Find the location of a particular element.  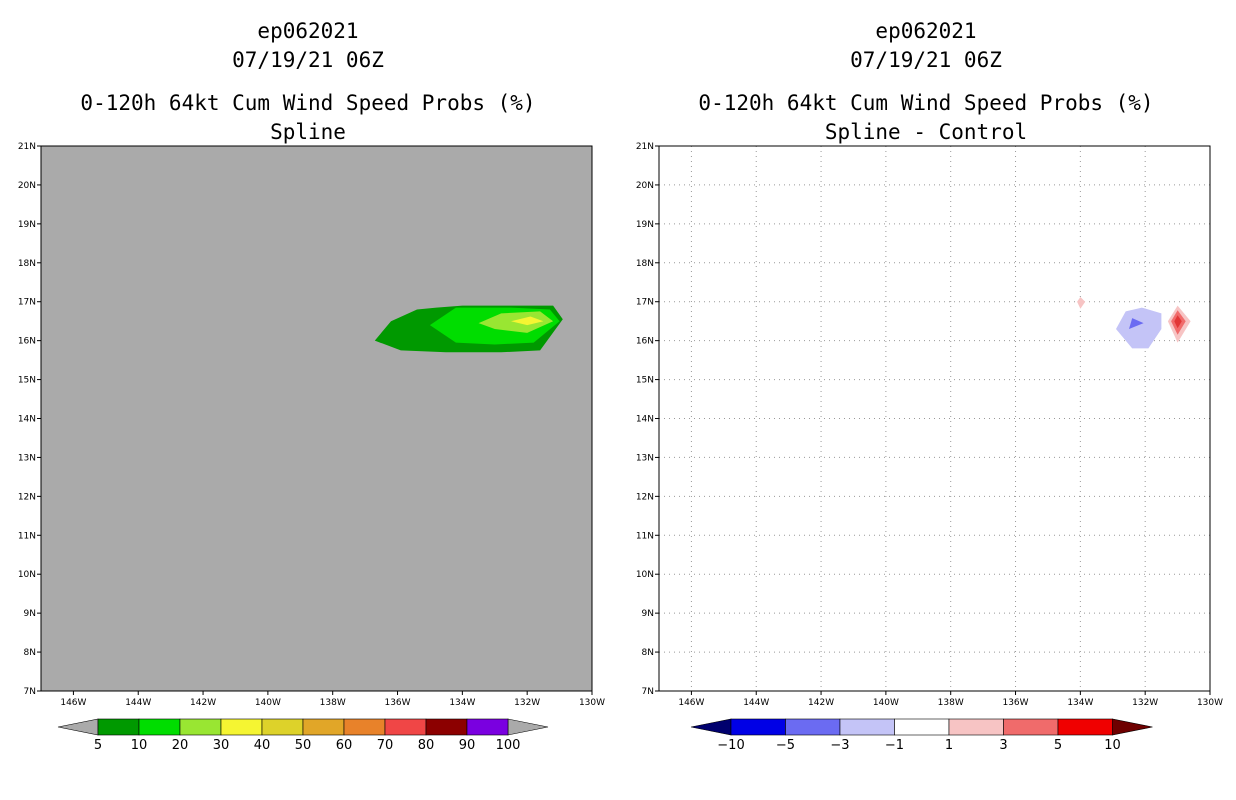

left-title-time: 07/19/21 06Z is located at coordinates (308, 60).